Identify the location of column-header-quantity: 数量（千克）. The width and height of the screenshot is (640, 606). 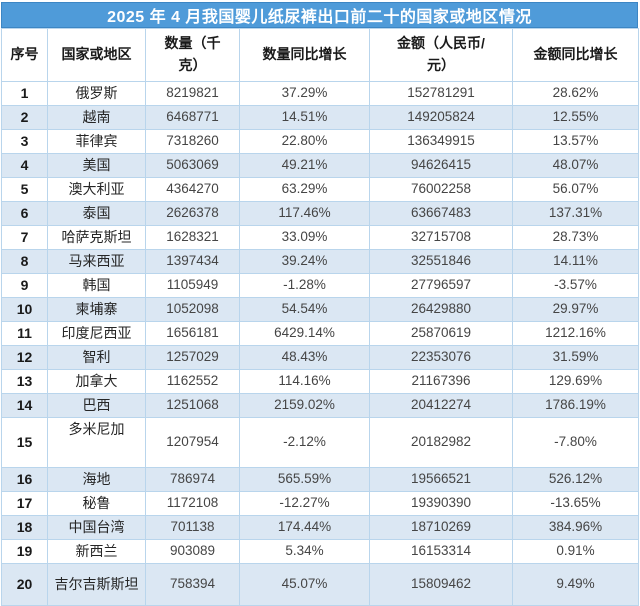
(192, 55).